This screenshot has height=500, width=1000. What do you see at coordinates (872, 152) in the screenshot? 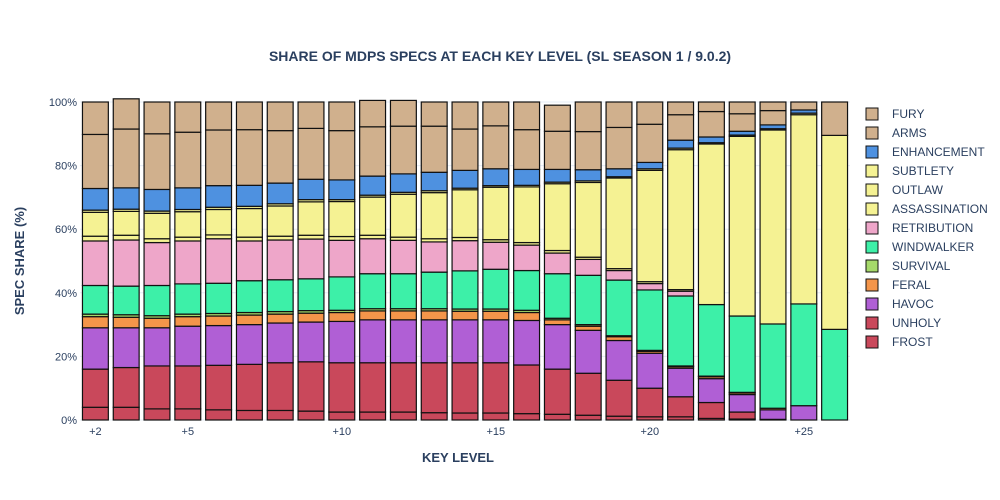
I see `legend-swatch-enhancement` at bounding box center [872, 152].